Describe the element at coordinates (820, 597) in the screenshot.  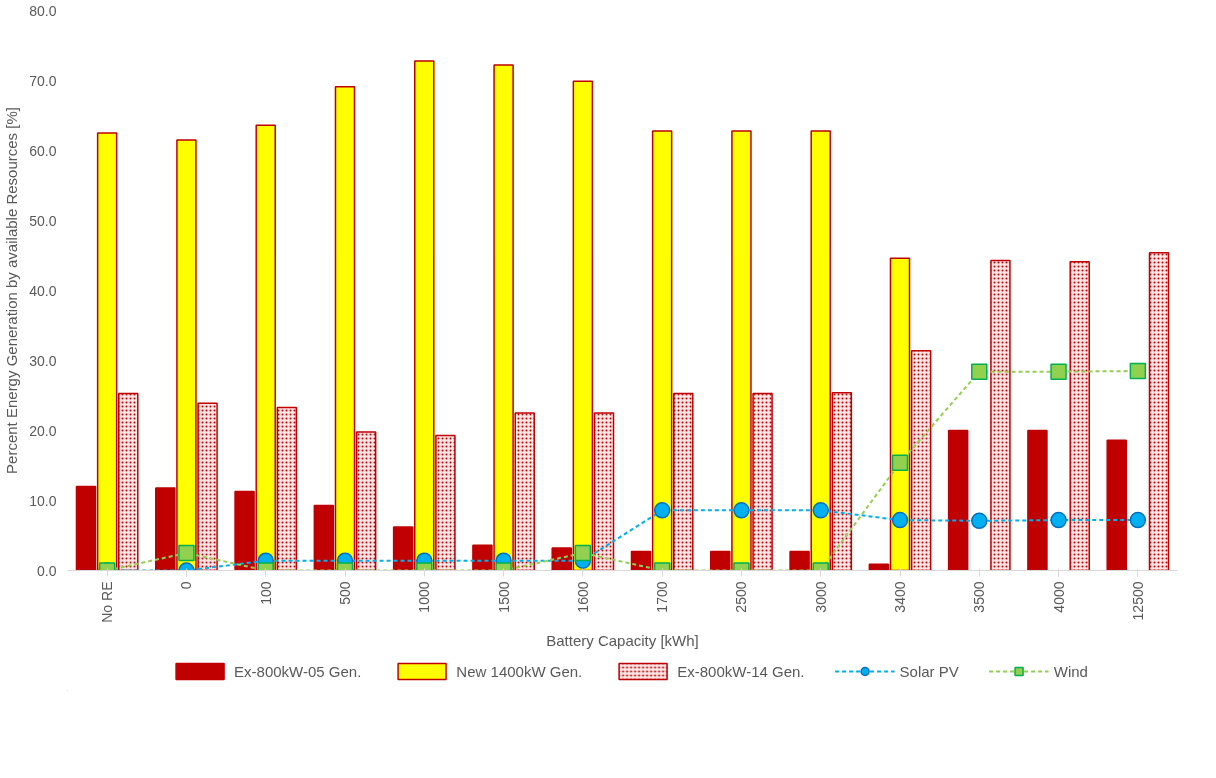
I see `x-tick-label: 3000` at that location.